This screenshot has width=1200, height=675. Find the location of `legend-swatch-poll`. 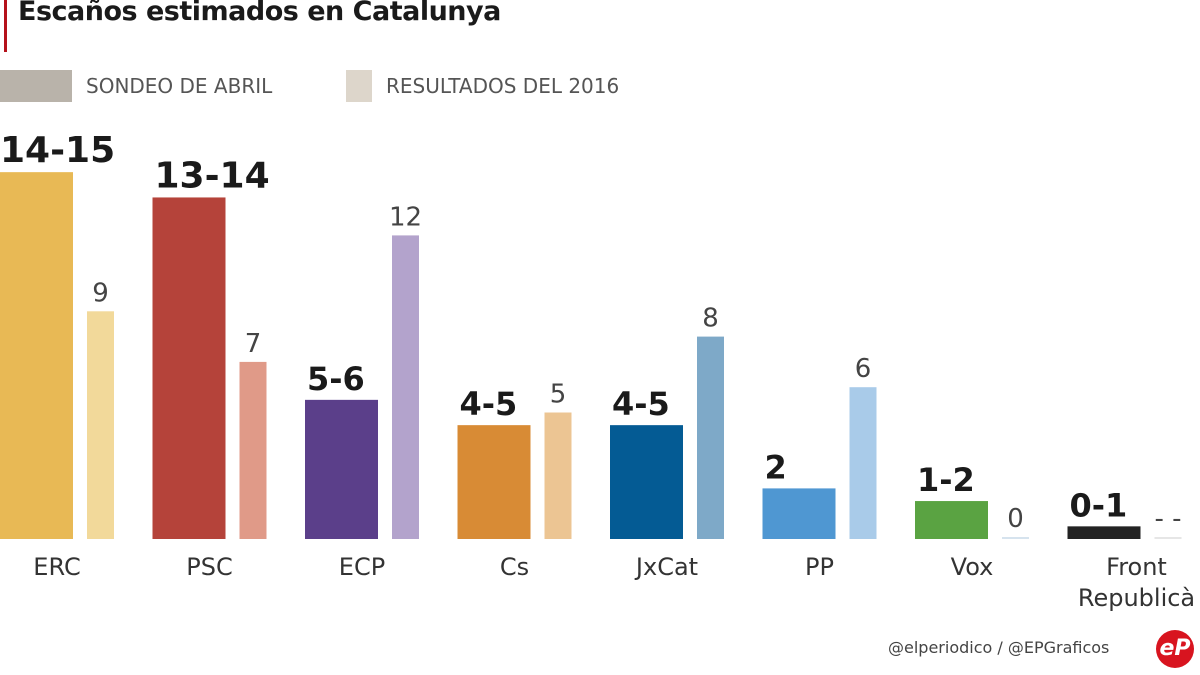

legend-swatch-poll is located at coordinates (36, 86).